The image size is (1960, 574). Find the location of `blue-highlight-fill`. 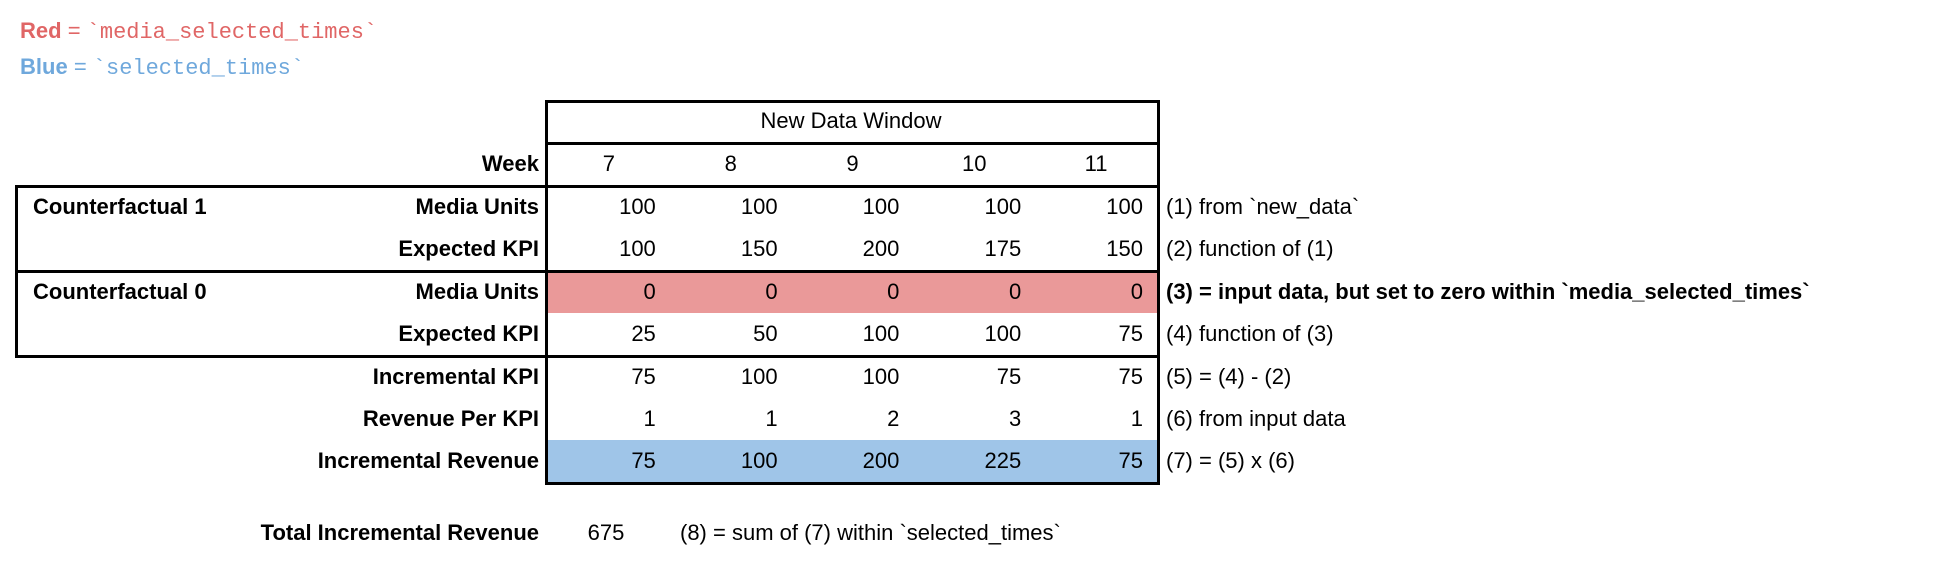

blue-highlight-fill is located at coordinates (852, 461).